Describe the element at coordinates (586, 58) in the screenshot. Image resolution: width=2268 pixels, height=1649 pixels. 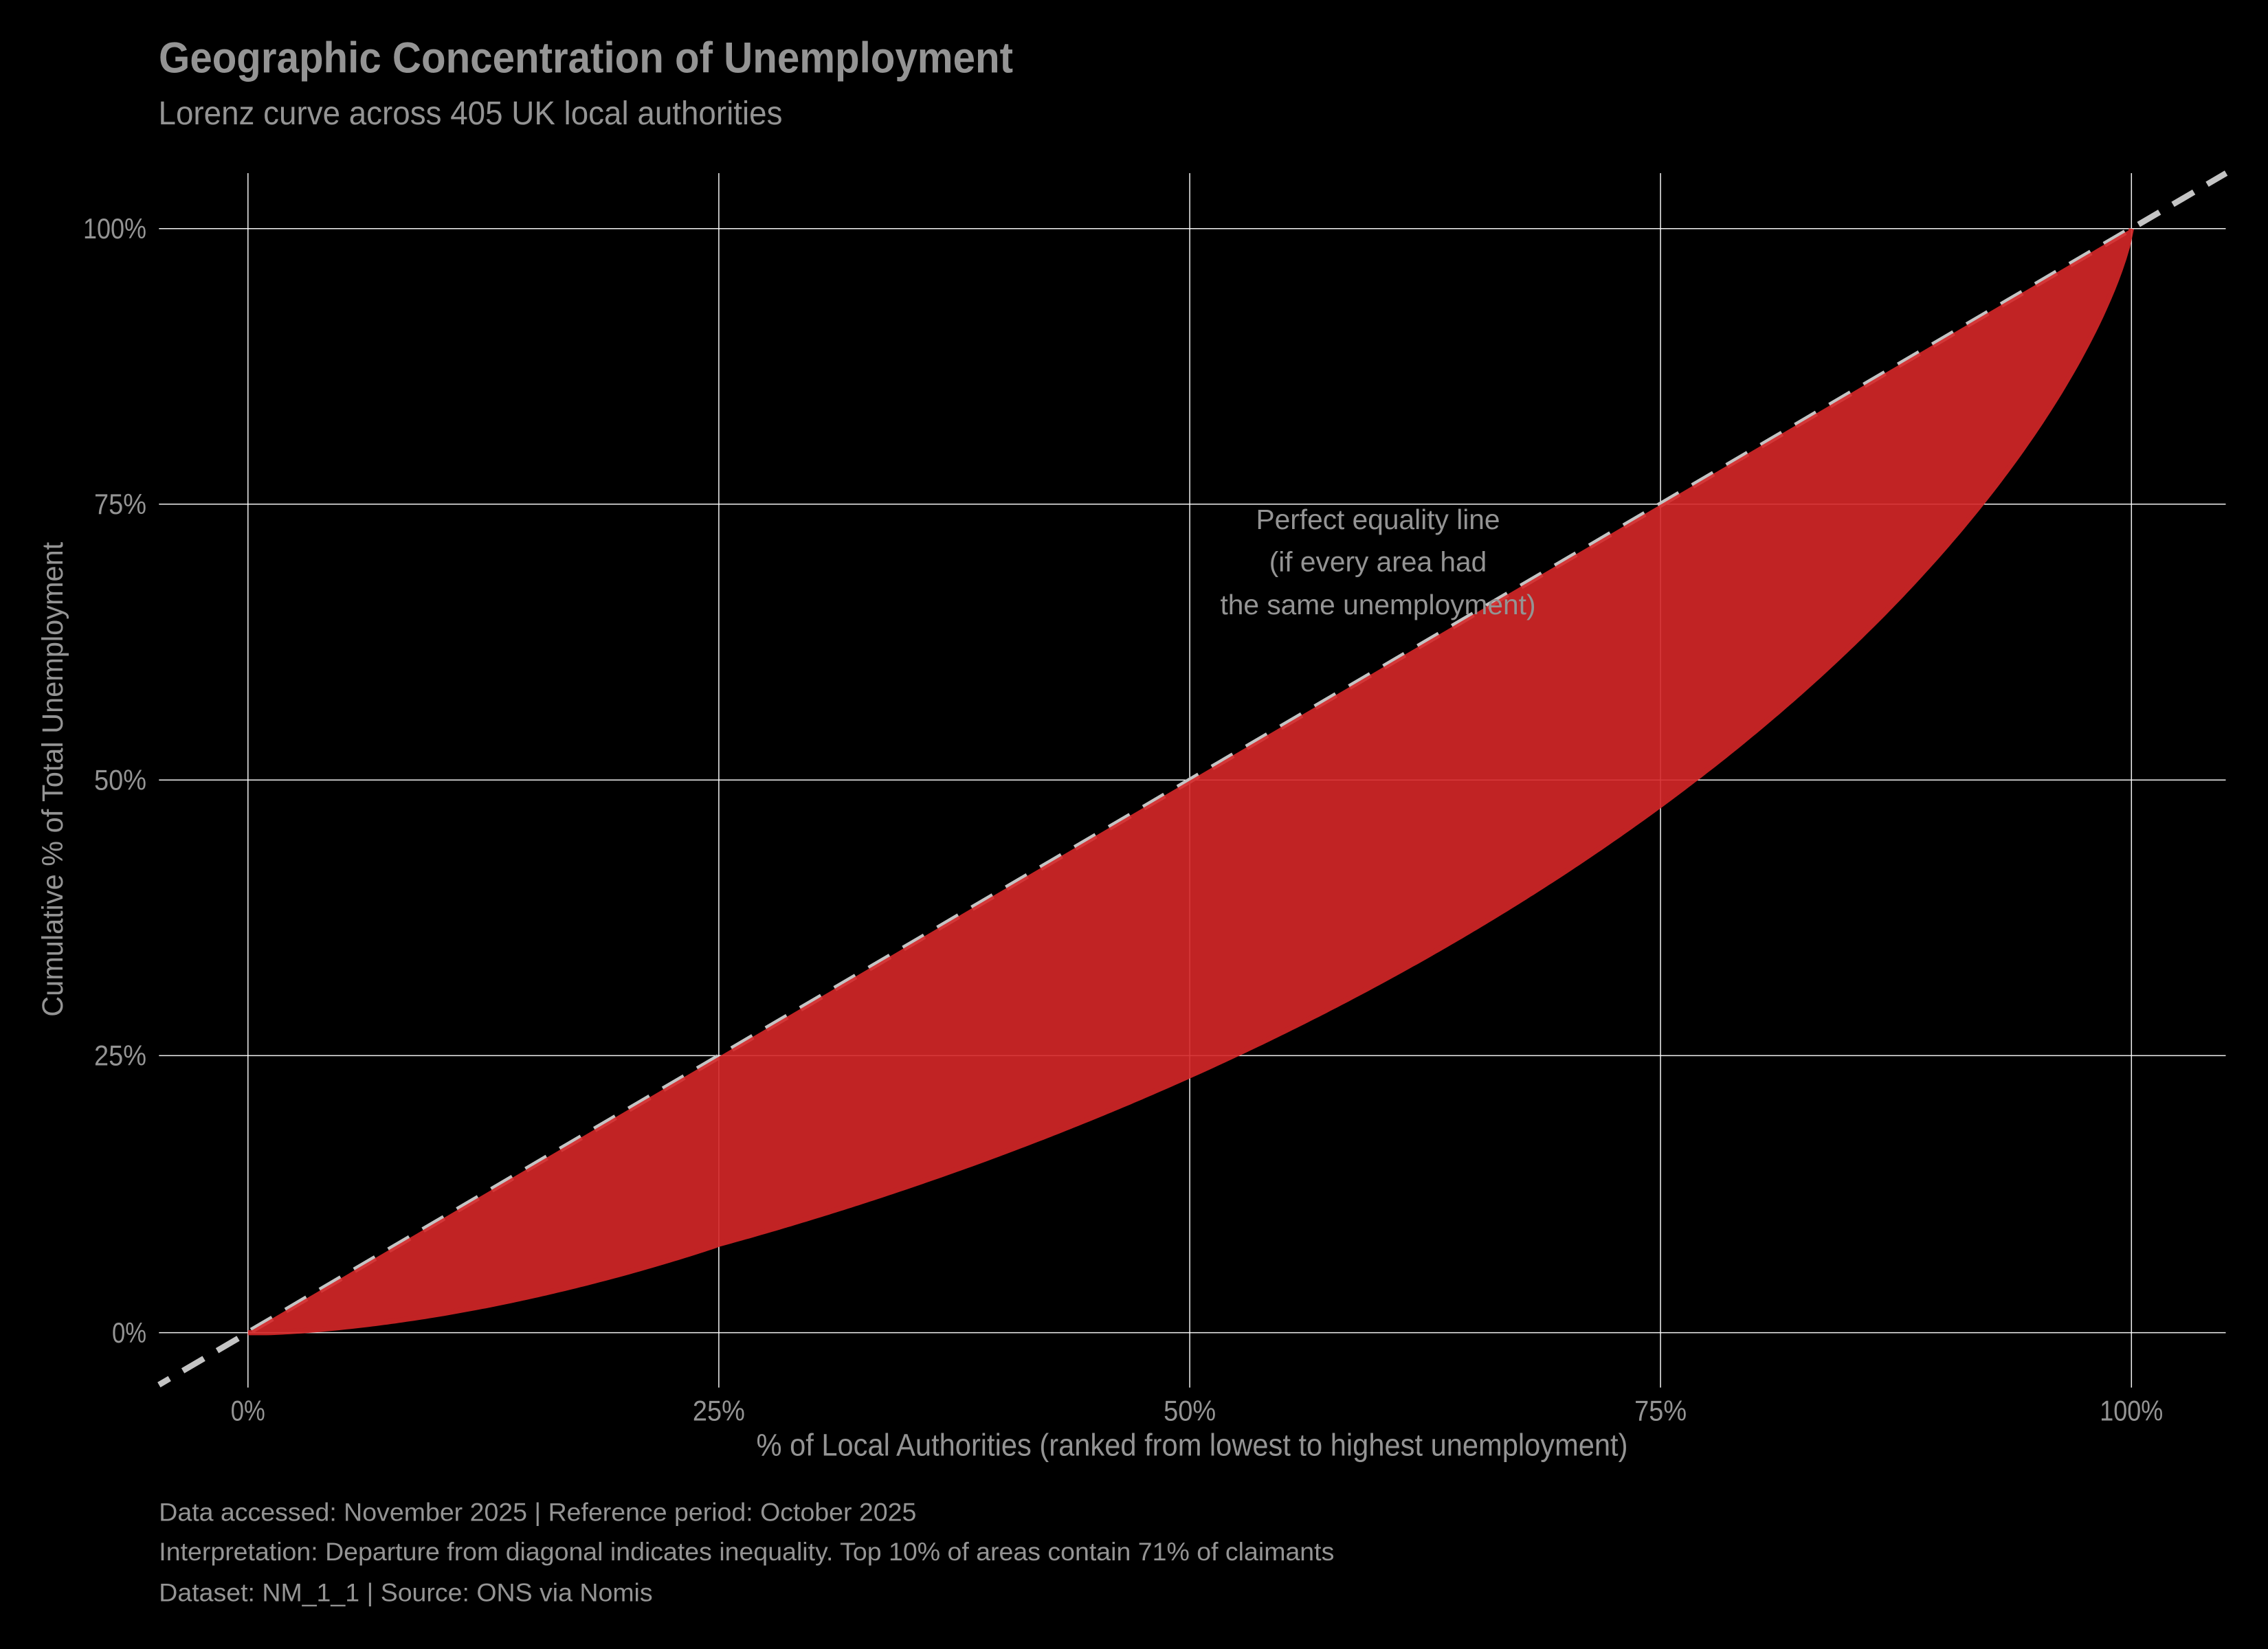
I see `svg-text:Geographic Concentration of Un: Geographic Concentration of Unemployment` at that location.